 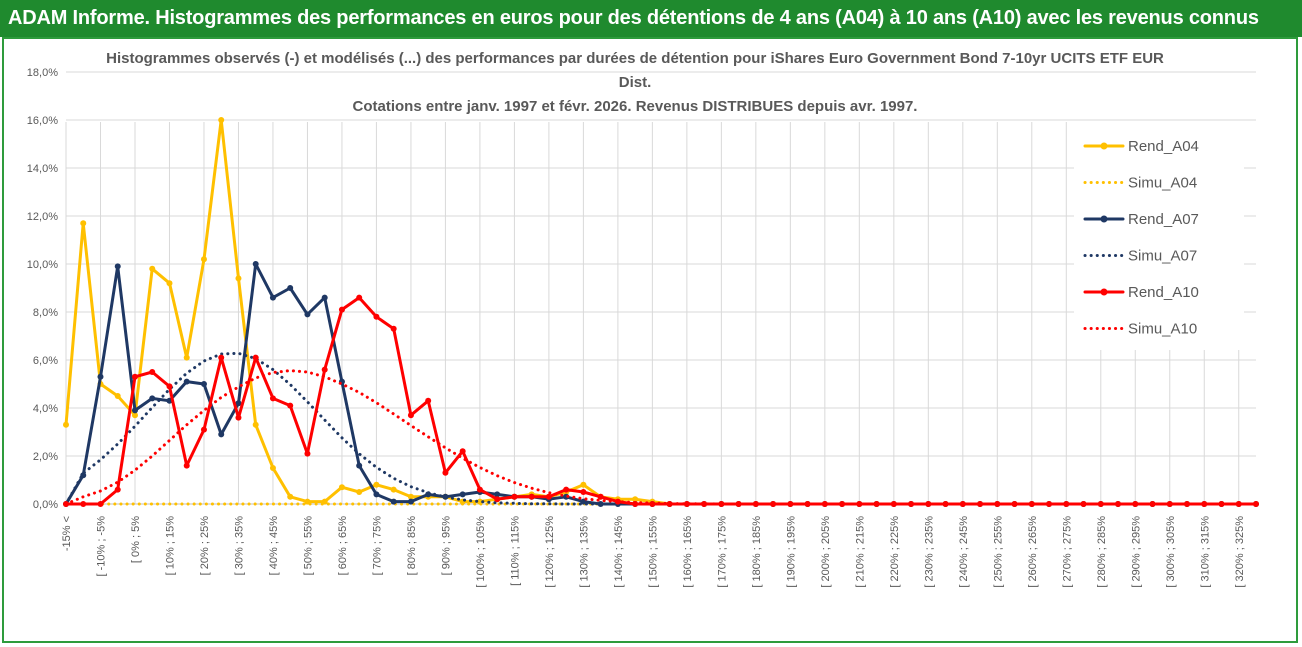 What do you see at coordinates (860, 552) in the screenshot?
I see `x-tick-label: [ 210% ; 215%` at bounding box center [860, 552].